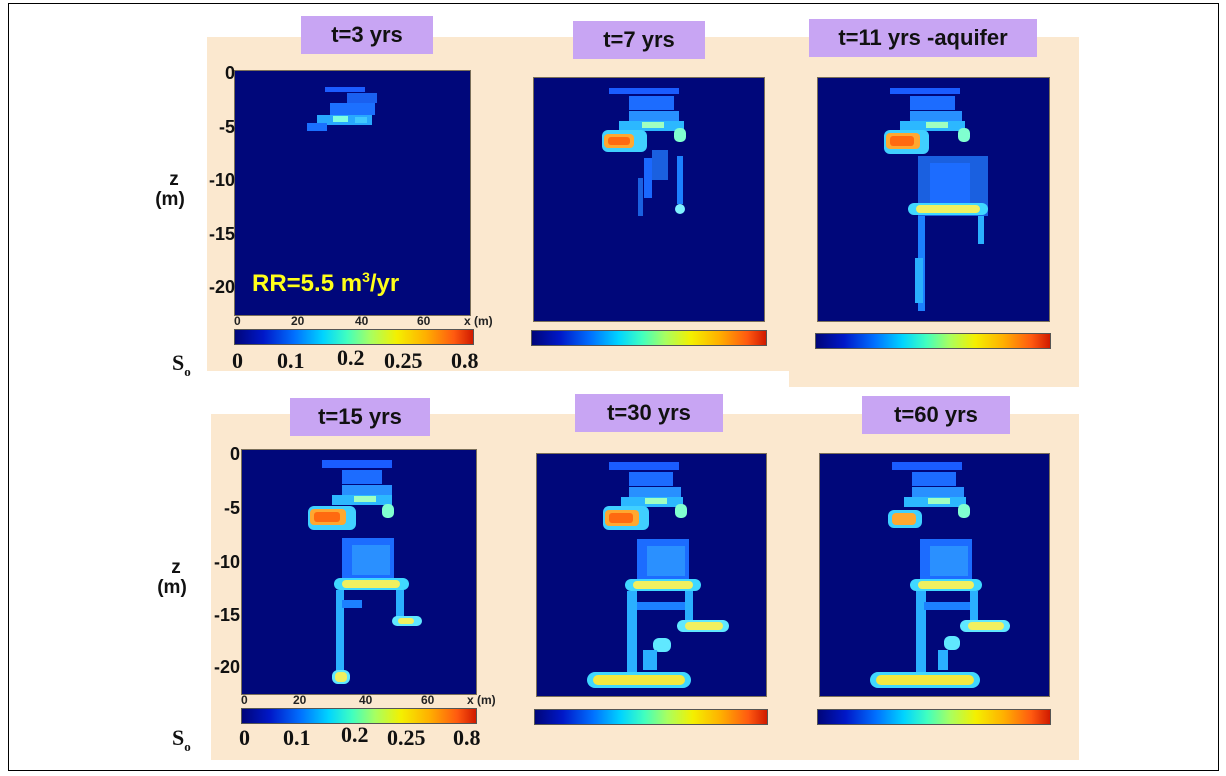 The width and height of the screenshot is (1226, 776). What do you see at coordinates (360, 417) in the screenshot?
I see `panel-title-4: t=15 yrs` at bounding box center [360, 417].